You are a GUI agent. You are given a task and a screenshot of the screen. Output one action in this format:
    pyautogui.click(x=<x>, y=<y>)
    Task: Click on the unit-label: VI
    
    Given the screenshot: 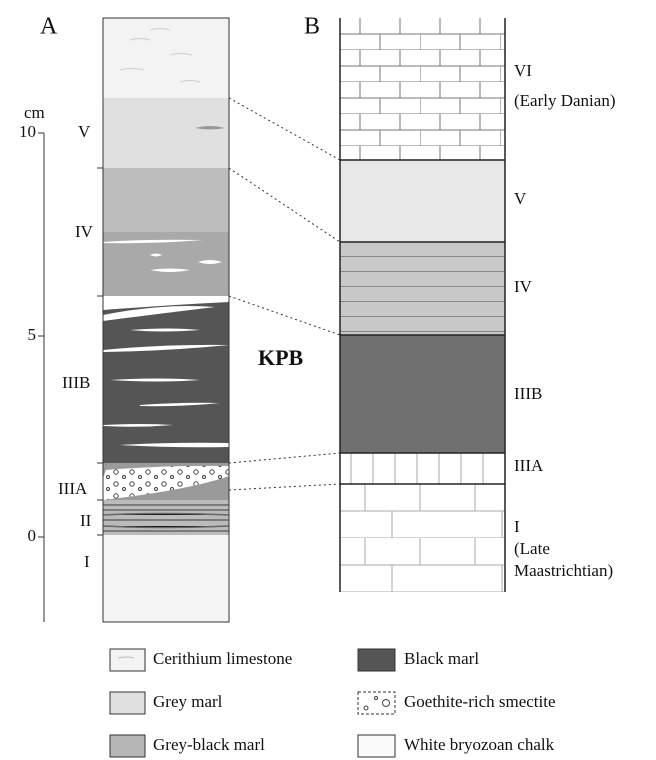 What is the action you would take?
    pyautogui.click(x=523, y=70)
    